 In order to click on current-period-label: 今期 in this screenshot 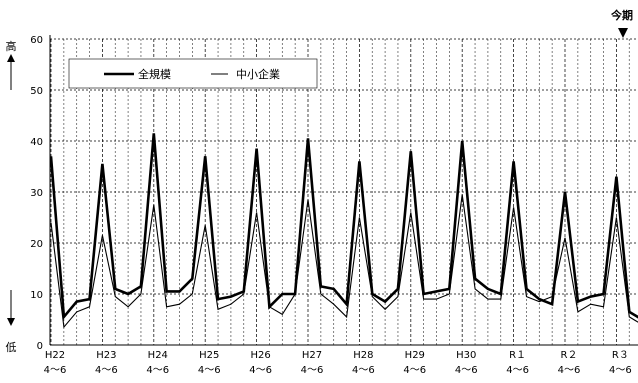, I will do `click(621, 15)`.